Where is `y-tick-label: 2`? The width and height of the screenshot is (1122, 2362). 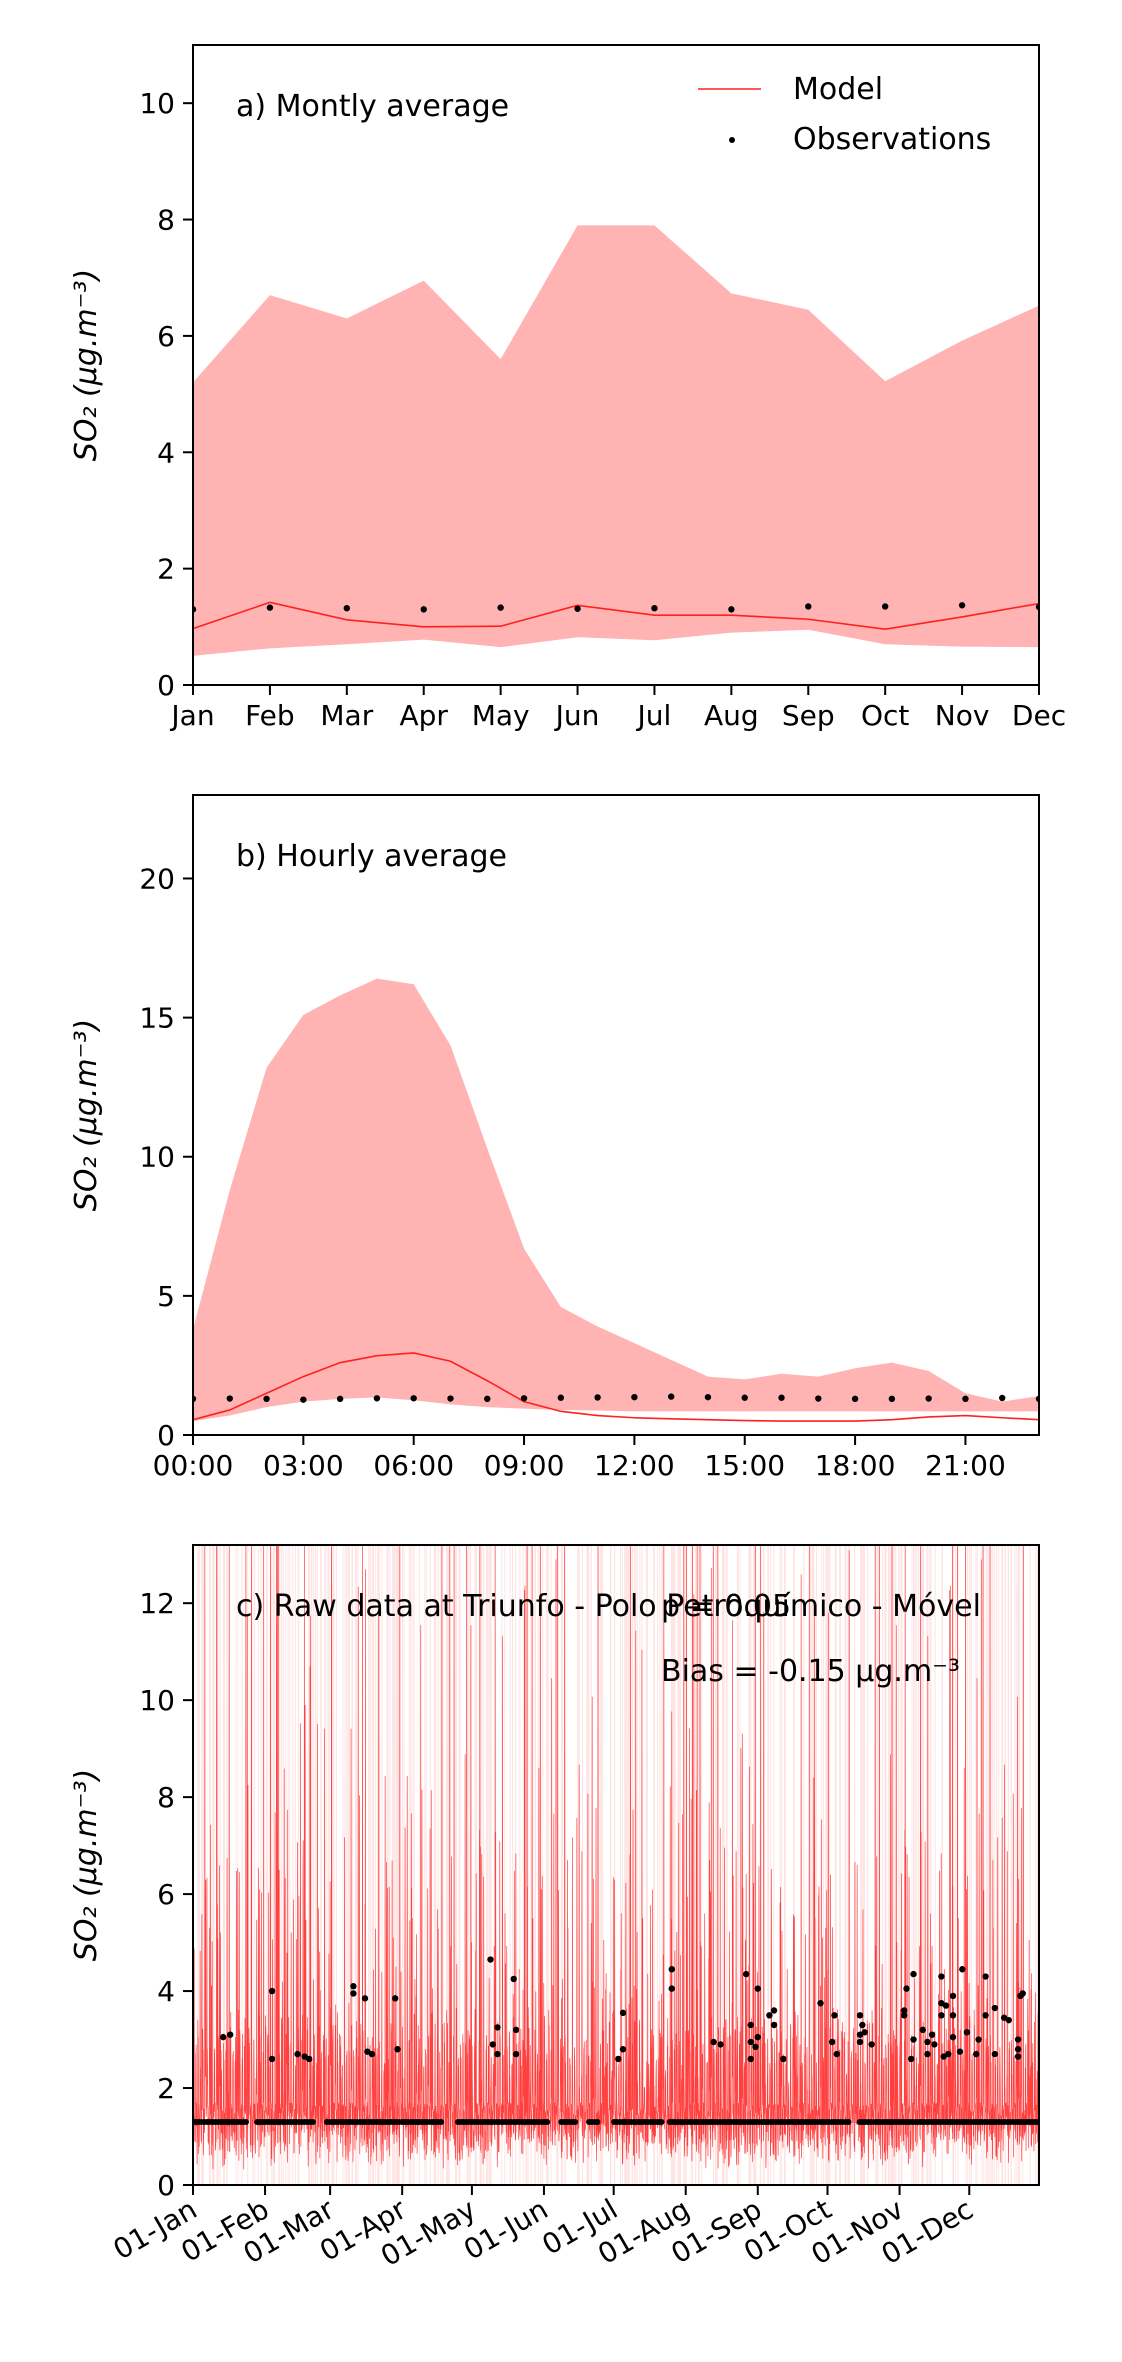 y-tick-label: 2 is located at coordinates (166, 2088).